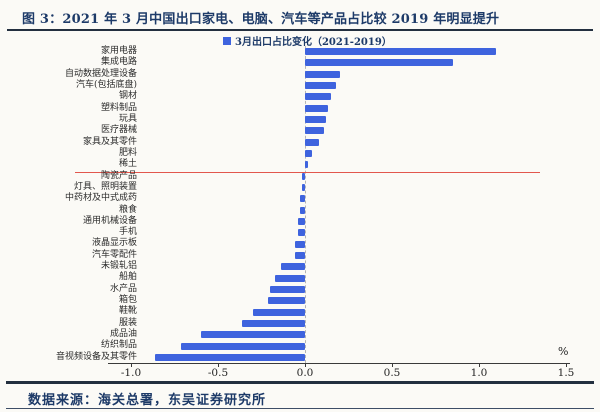  What do you see at coordinates (118, 62) in the screenshot?
I see `category-label: 集成电路` at bounding box center [118, 62].